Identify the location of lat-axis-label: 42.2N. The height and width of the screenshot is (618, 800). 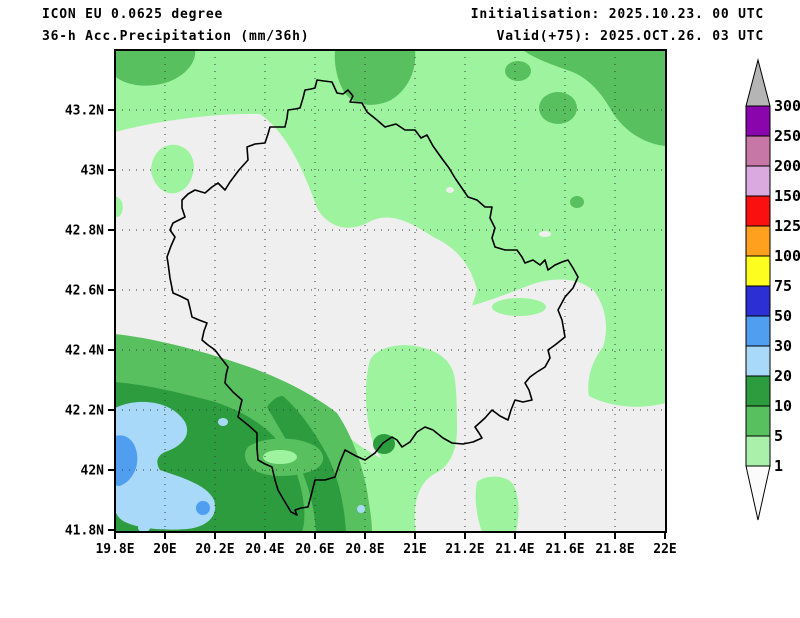
(84, 411).